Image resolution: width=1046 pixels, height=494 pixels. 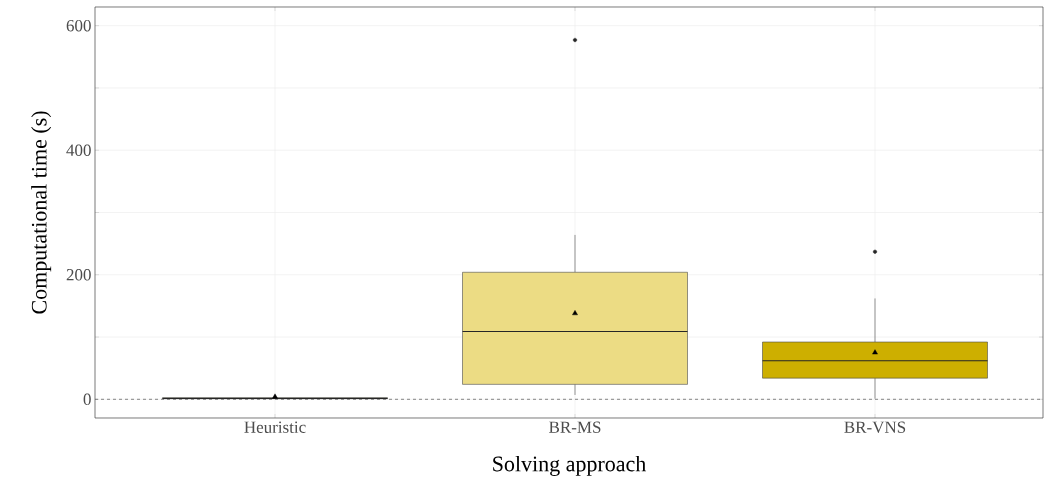 I want to click on x-axis-title: Solving approach, so click(x=570, y=465).